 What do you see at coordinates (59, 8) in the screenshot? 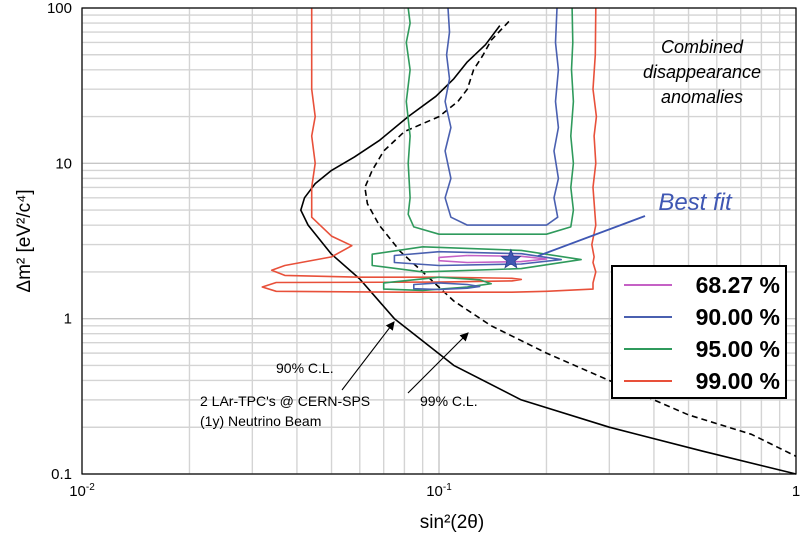
I see `y-tick-label: 100` at bounding box center [59, 8].